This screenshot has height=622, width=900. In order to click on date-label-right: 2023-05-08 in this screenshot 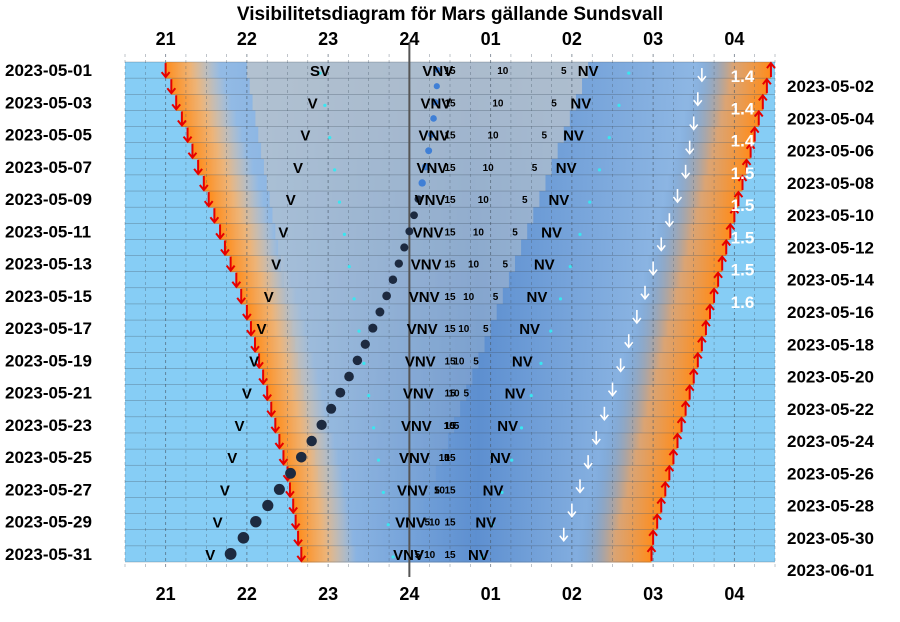, I will do `click(830, 183)`.